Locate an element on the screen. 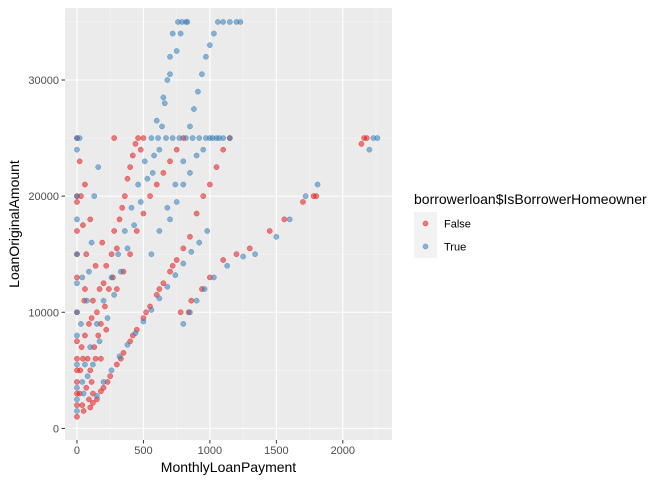 The height and width of the screenshot is (480, 672). x-tick-label: 1500 is located at coordinates (276, 451).